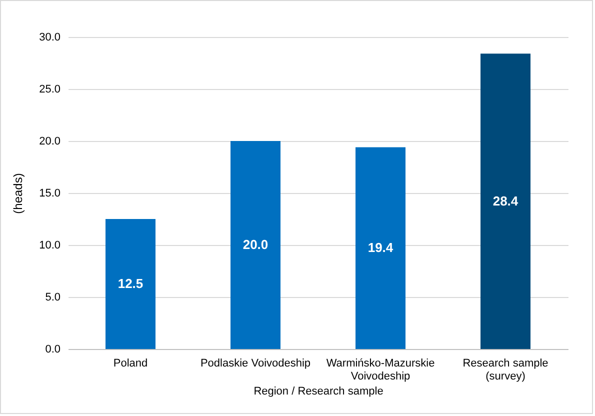 The width and height of the screenshot is (595, 416). I want to click on data-label: 19.4, so click(381, 248).